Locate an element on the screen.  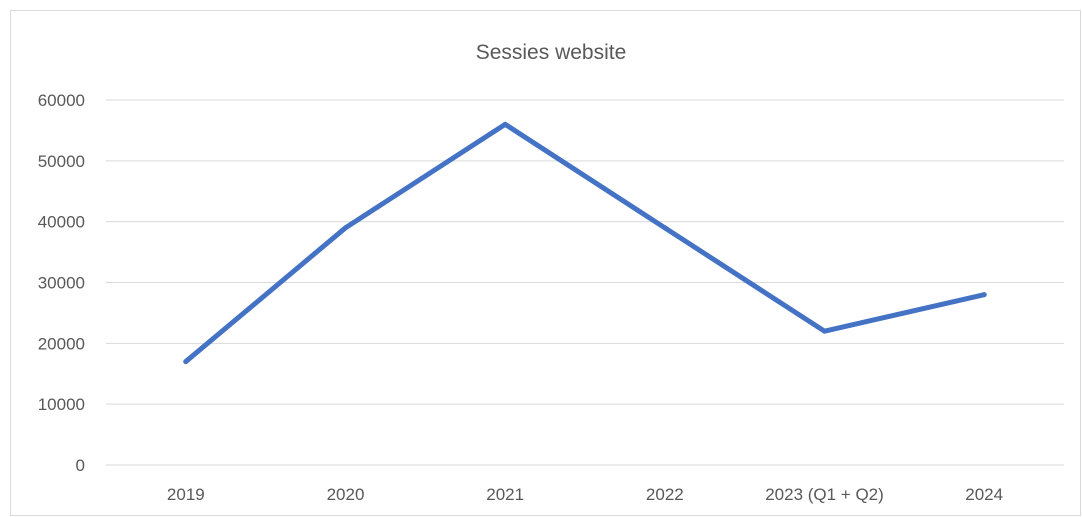
x-tick-label: 2021 is located at coordinates (505, 494).